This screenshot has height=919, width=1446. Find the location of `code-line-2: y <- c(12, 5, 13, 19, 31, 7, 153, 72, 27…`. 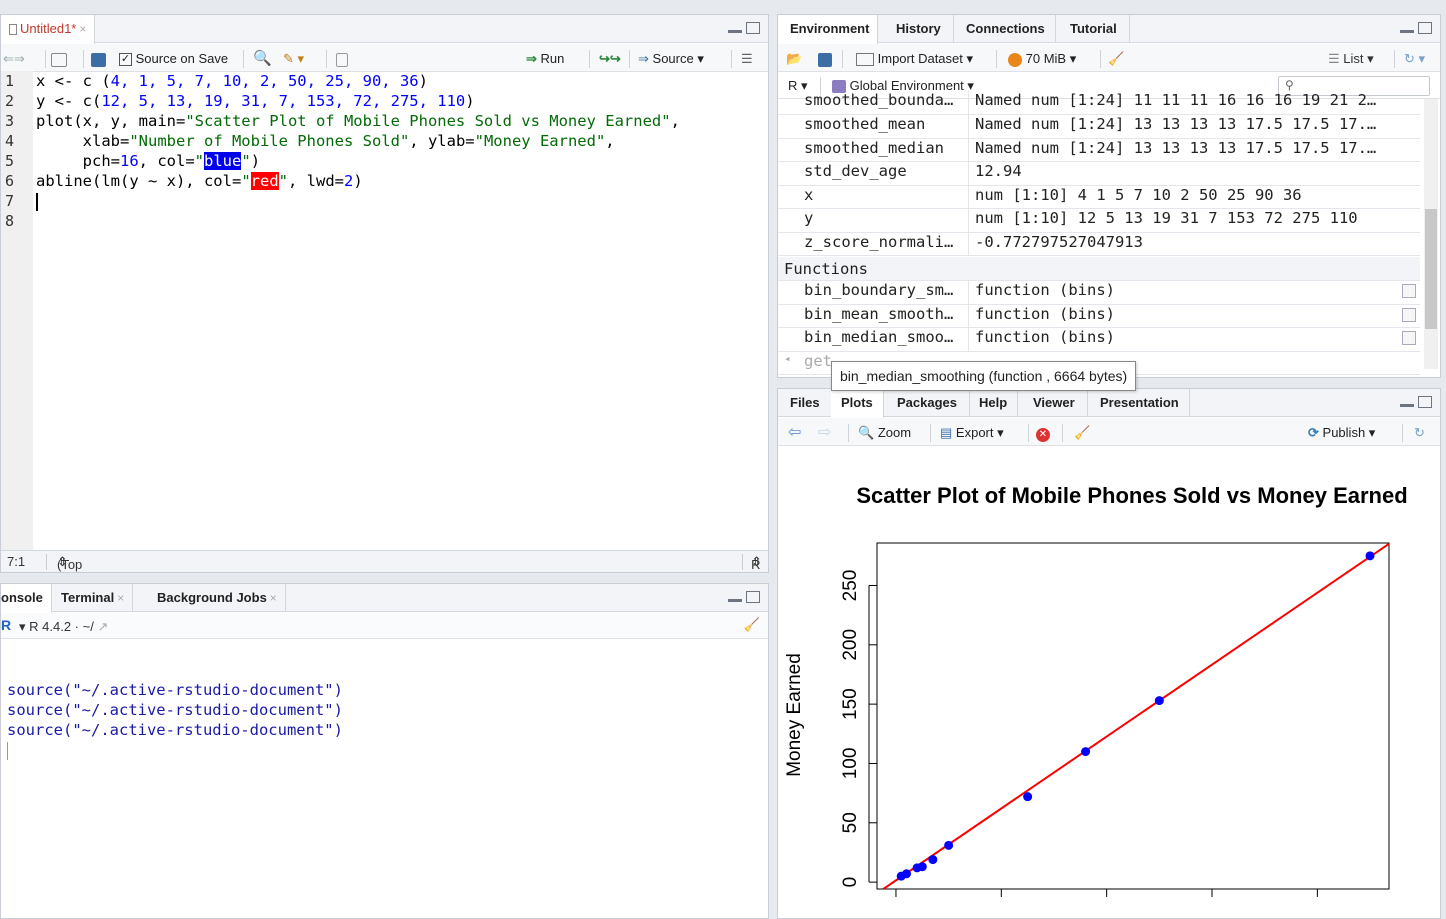

code-line-2: y <- c(12, 5, 13, 19, 31, 7, 153, 72, 27… is located at coordinates (255, 101).